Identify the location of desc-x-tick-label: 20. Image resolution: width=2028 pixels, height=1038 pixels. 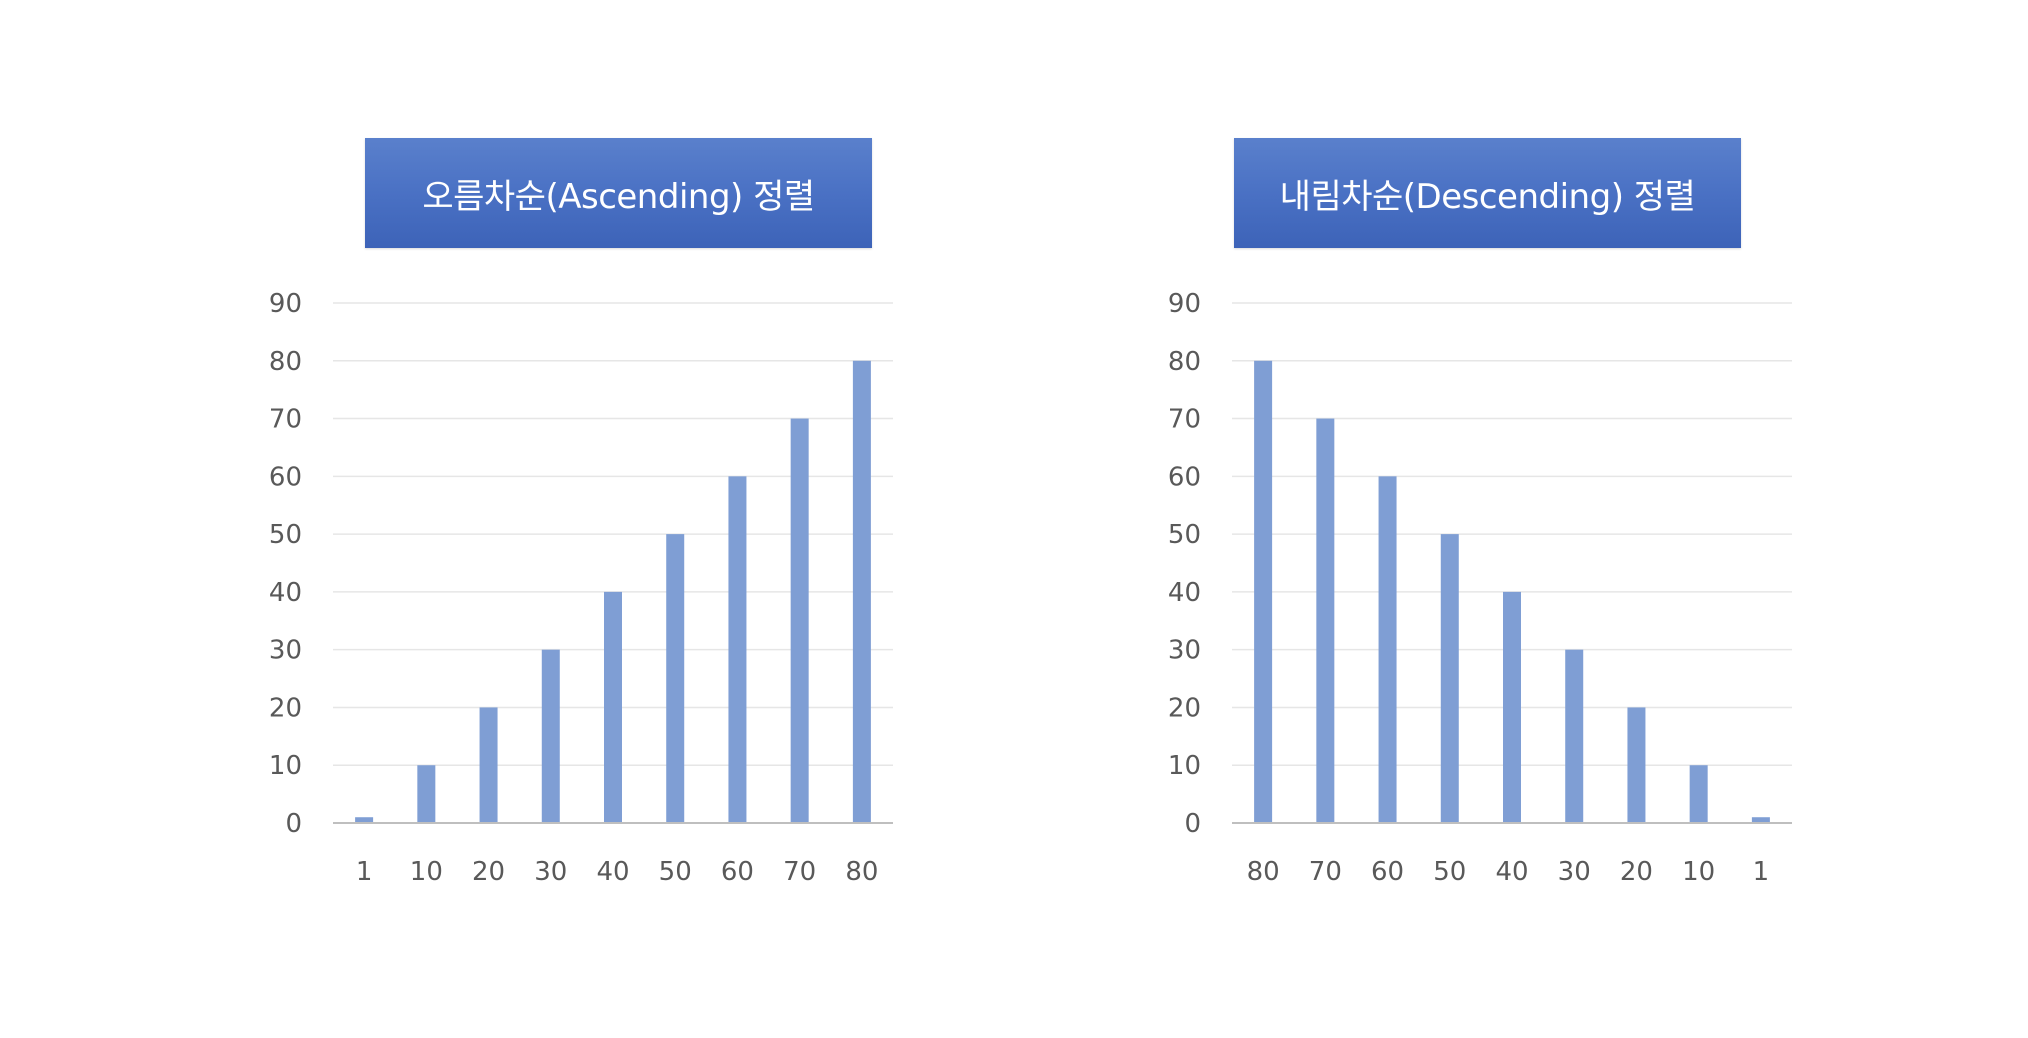
(1636, 872).